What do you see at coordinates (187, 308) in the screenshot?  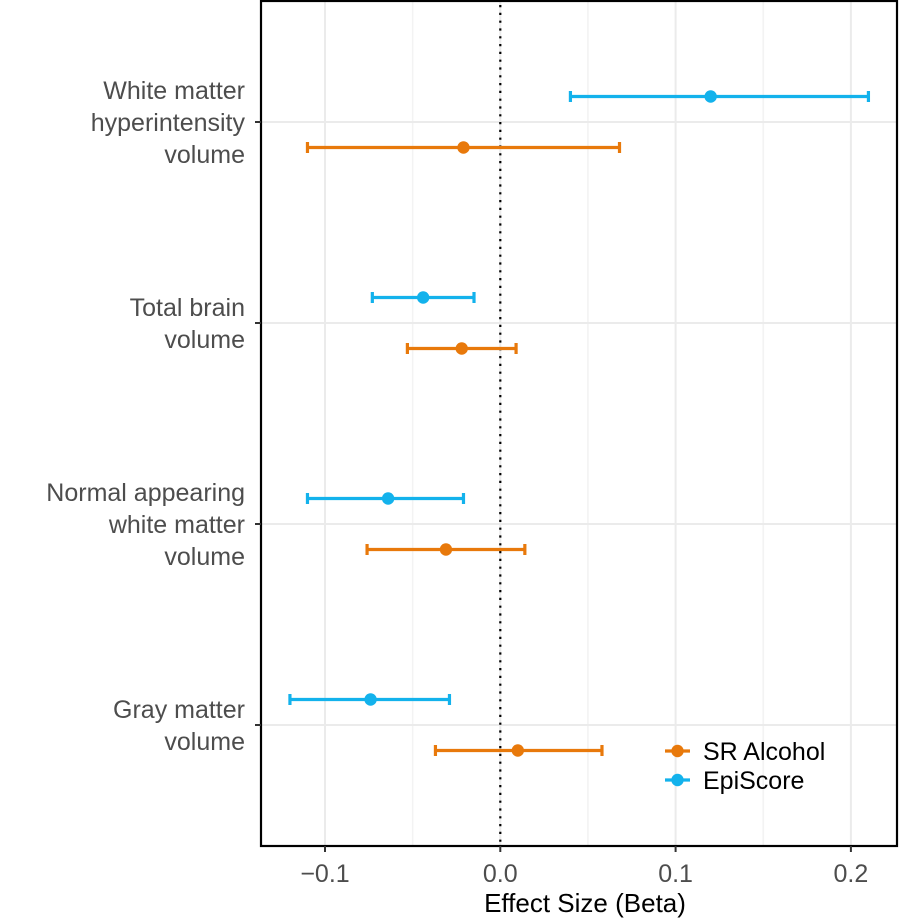 I see `y-tick-label: Total brain` at bounding box center [187, 308].